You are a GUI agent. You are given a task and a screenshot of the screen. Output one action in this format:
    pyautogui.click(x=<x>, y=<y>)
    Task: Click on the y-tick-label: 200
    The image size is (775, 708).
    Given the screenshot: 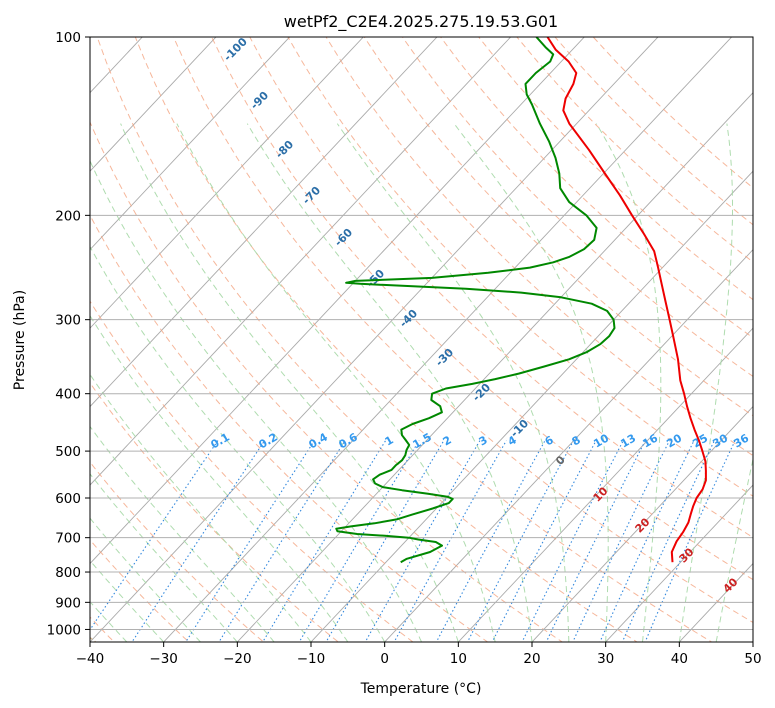 What is the action you would take?
    pyautogui.click(x=68, y=216)
    